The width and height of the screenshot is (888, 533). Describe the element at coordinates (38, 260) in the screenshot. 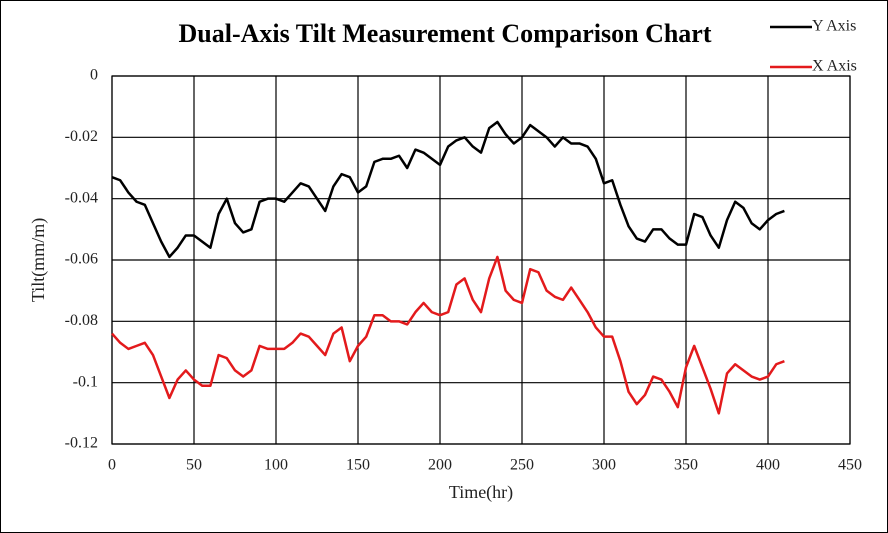

I see `y-axis-label: Tilt(mm/m)` at that location.